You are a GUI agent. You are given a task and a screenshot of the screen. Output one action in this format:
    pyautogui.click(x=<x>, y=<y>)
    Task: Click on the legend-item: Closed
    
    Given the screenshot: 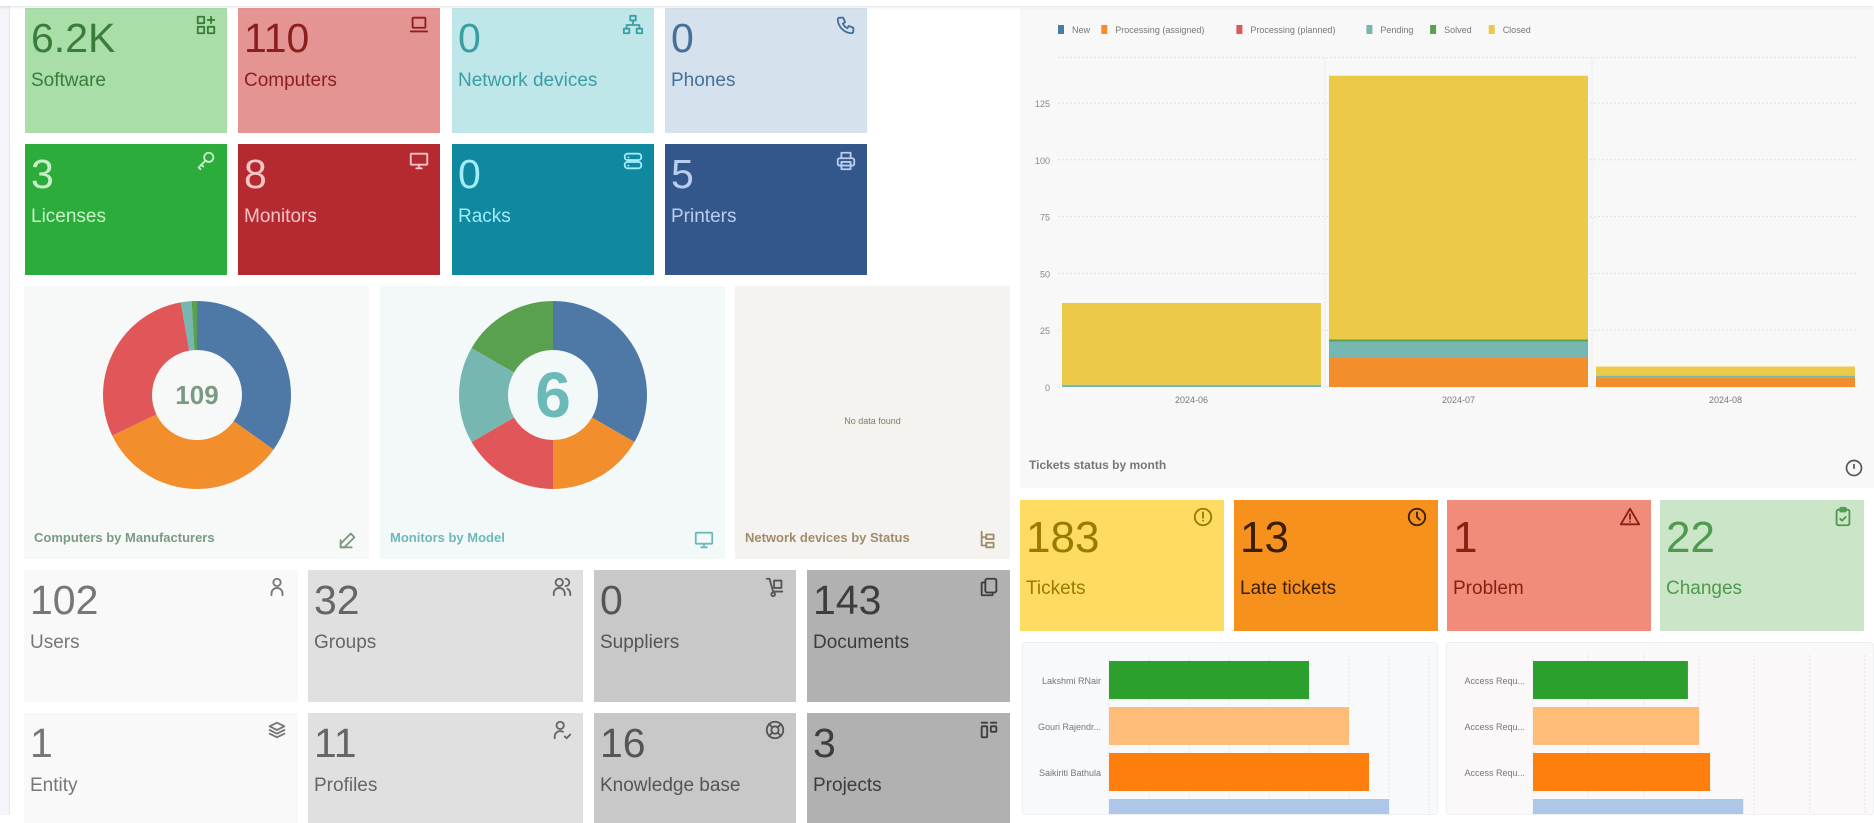 What is the action you would take?
    pyautogui.click(x=1517, y=30)
    